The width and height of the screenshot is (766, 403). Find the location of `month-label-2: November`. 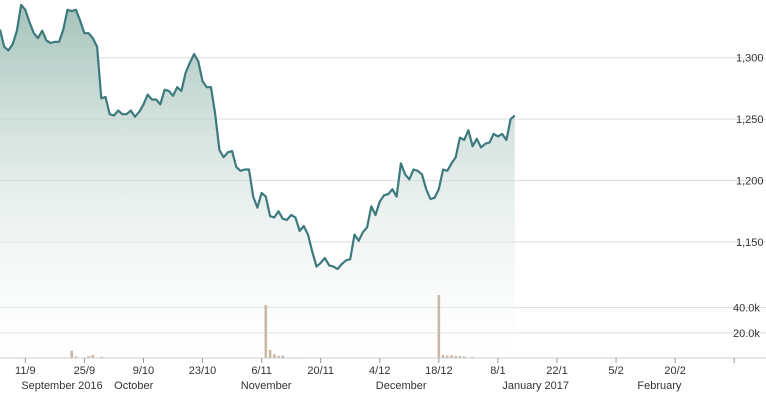

month-label-2: November is located at coordinates (266, 386).